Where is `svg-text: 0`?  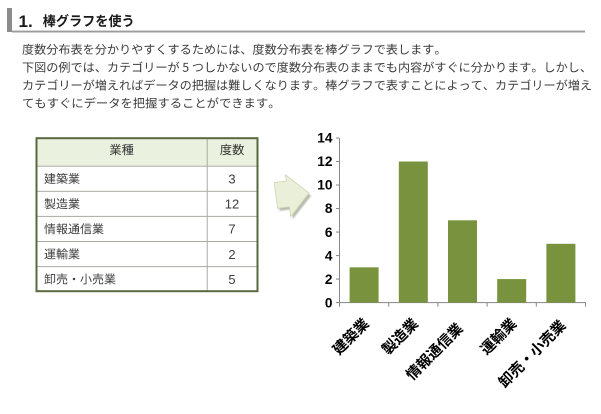 svg-text: 0 is located at coordinates (329, 302).